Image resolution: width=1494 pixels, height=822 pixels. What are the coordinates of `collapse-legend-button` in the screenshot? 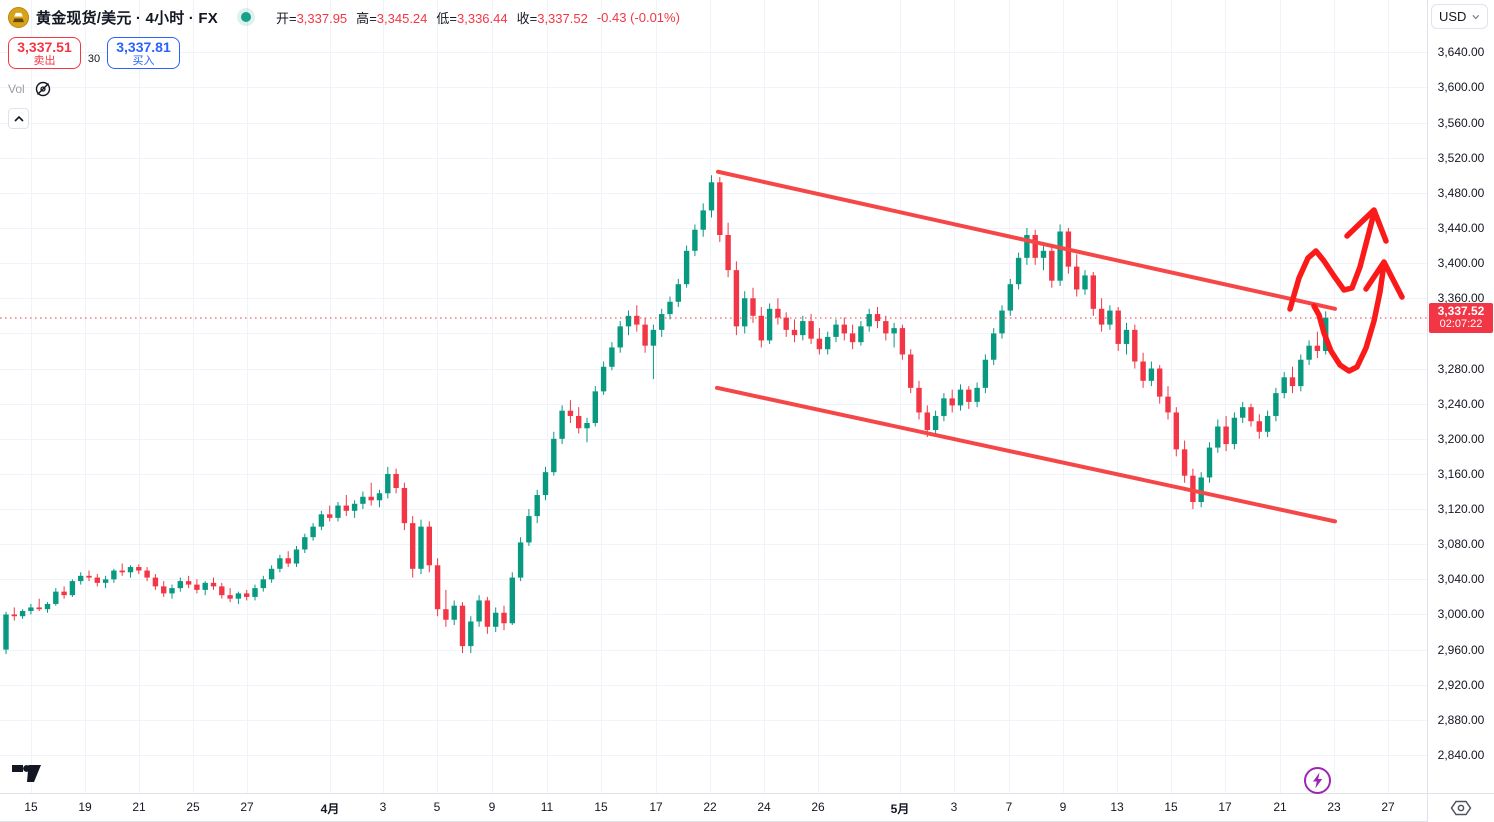 It's located at (18, 118).